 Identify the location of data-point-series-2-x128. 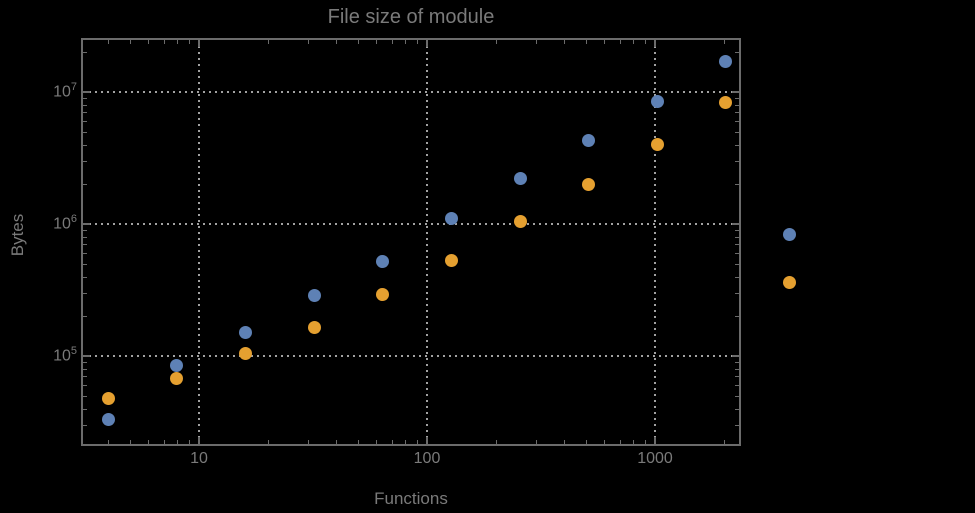
(451, 260).